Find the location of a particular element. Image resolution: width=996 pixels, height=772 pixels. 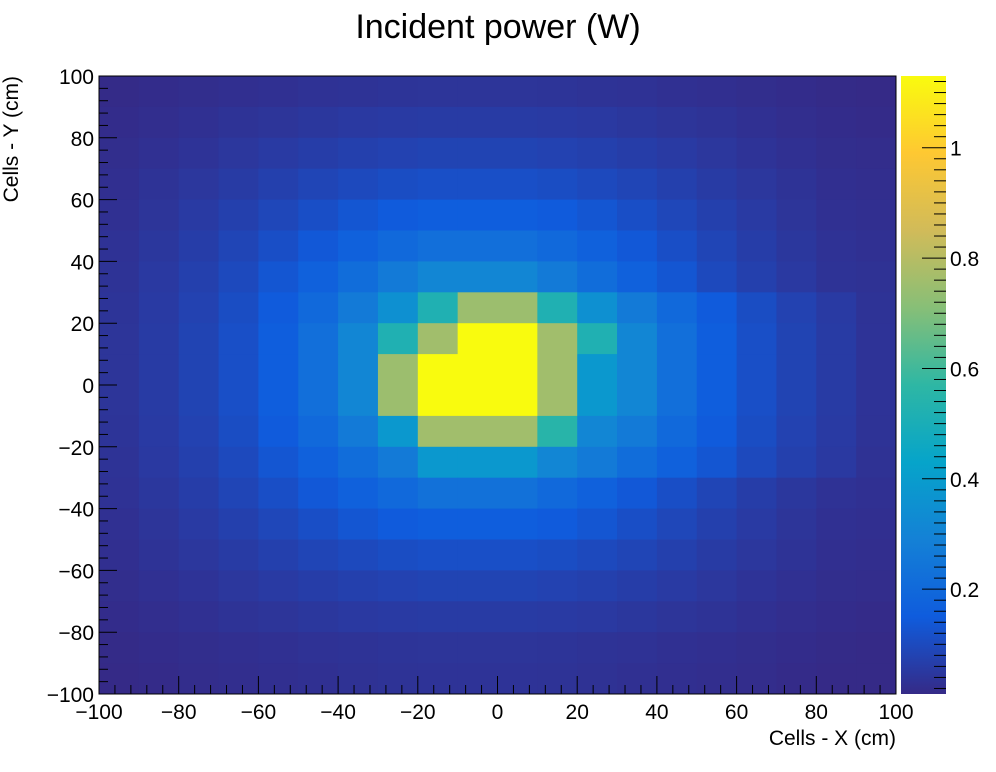

y-tick-label: 20 is located at coordinates (82, 324).